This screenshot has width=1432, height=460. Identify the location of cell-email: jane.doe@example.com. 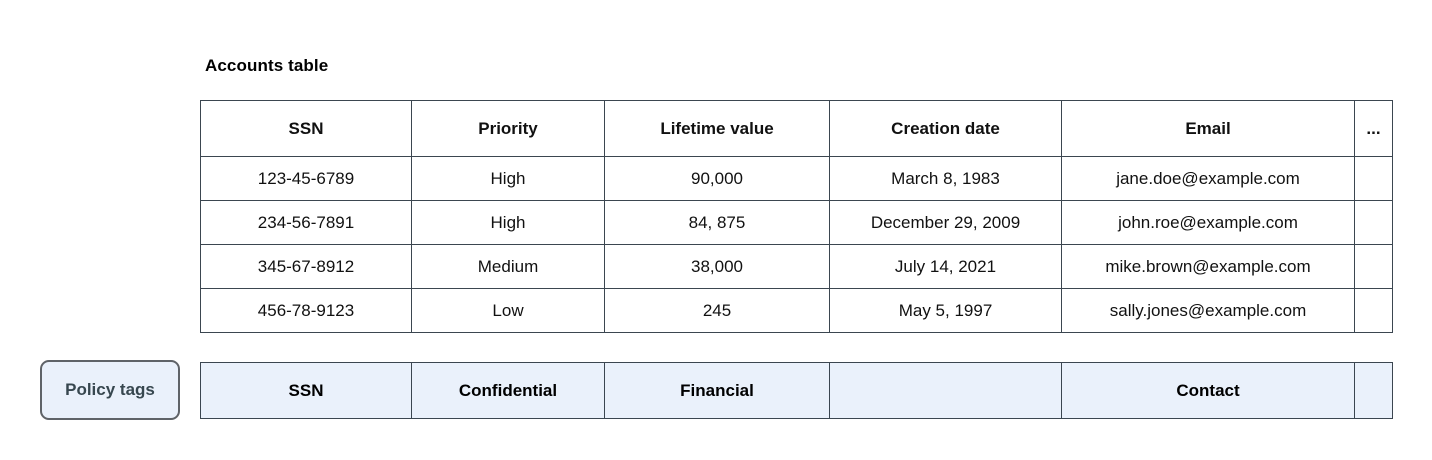
(1208, 178).